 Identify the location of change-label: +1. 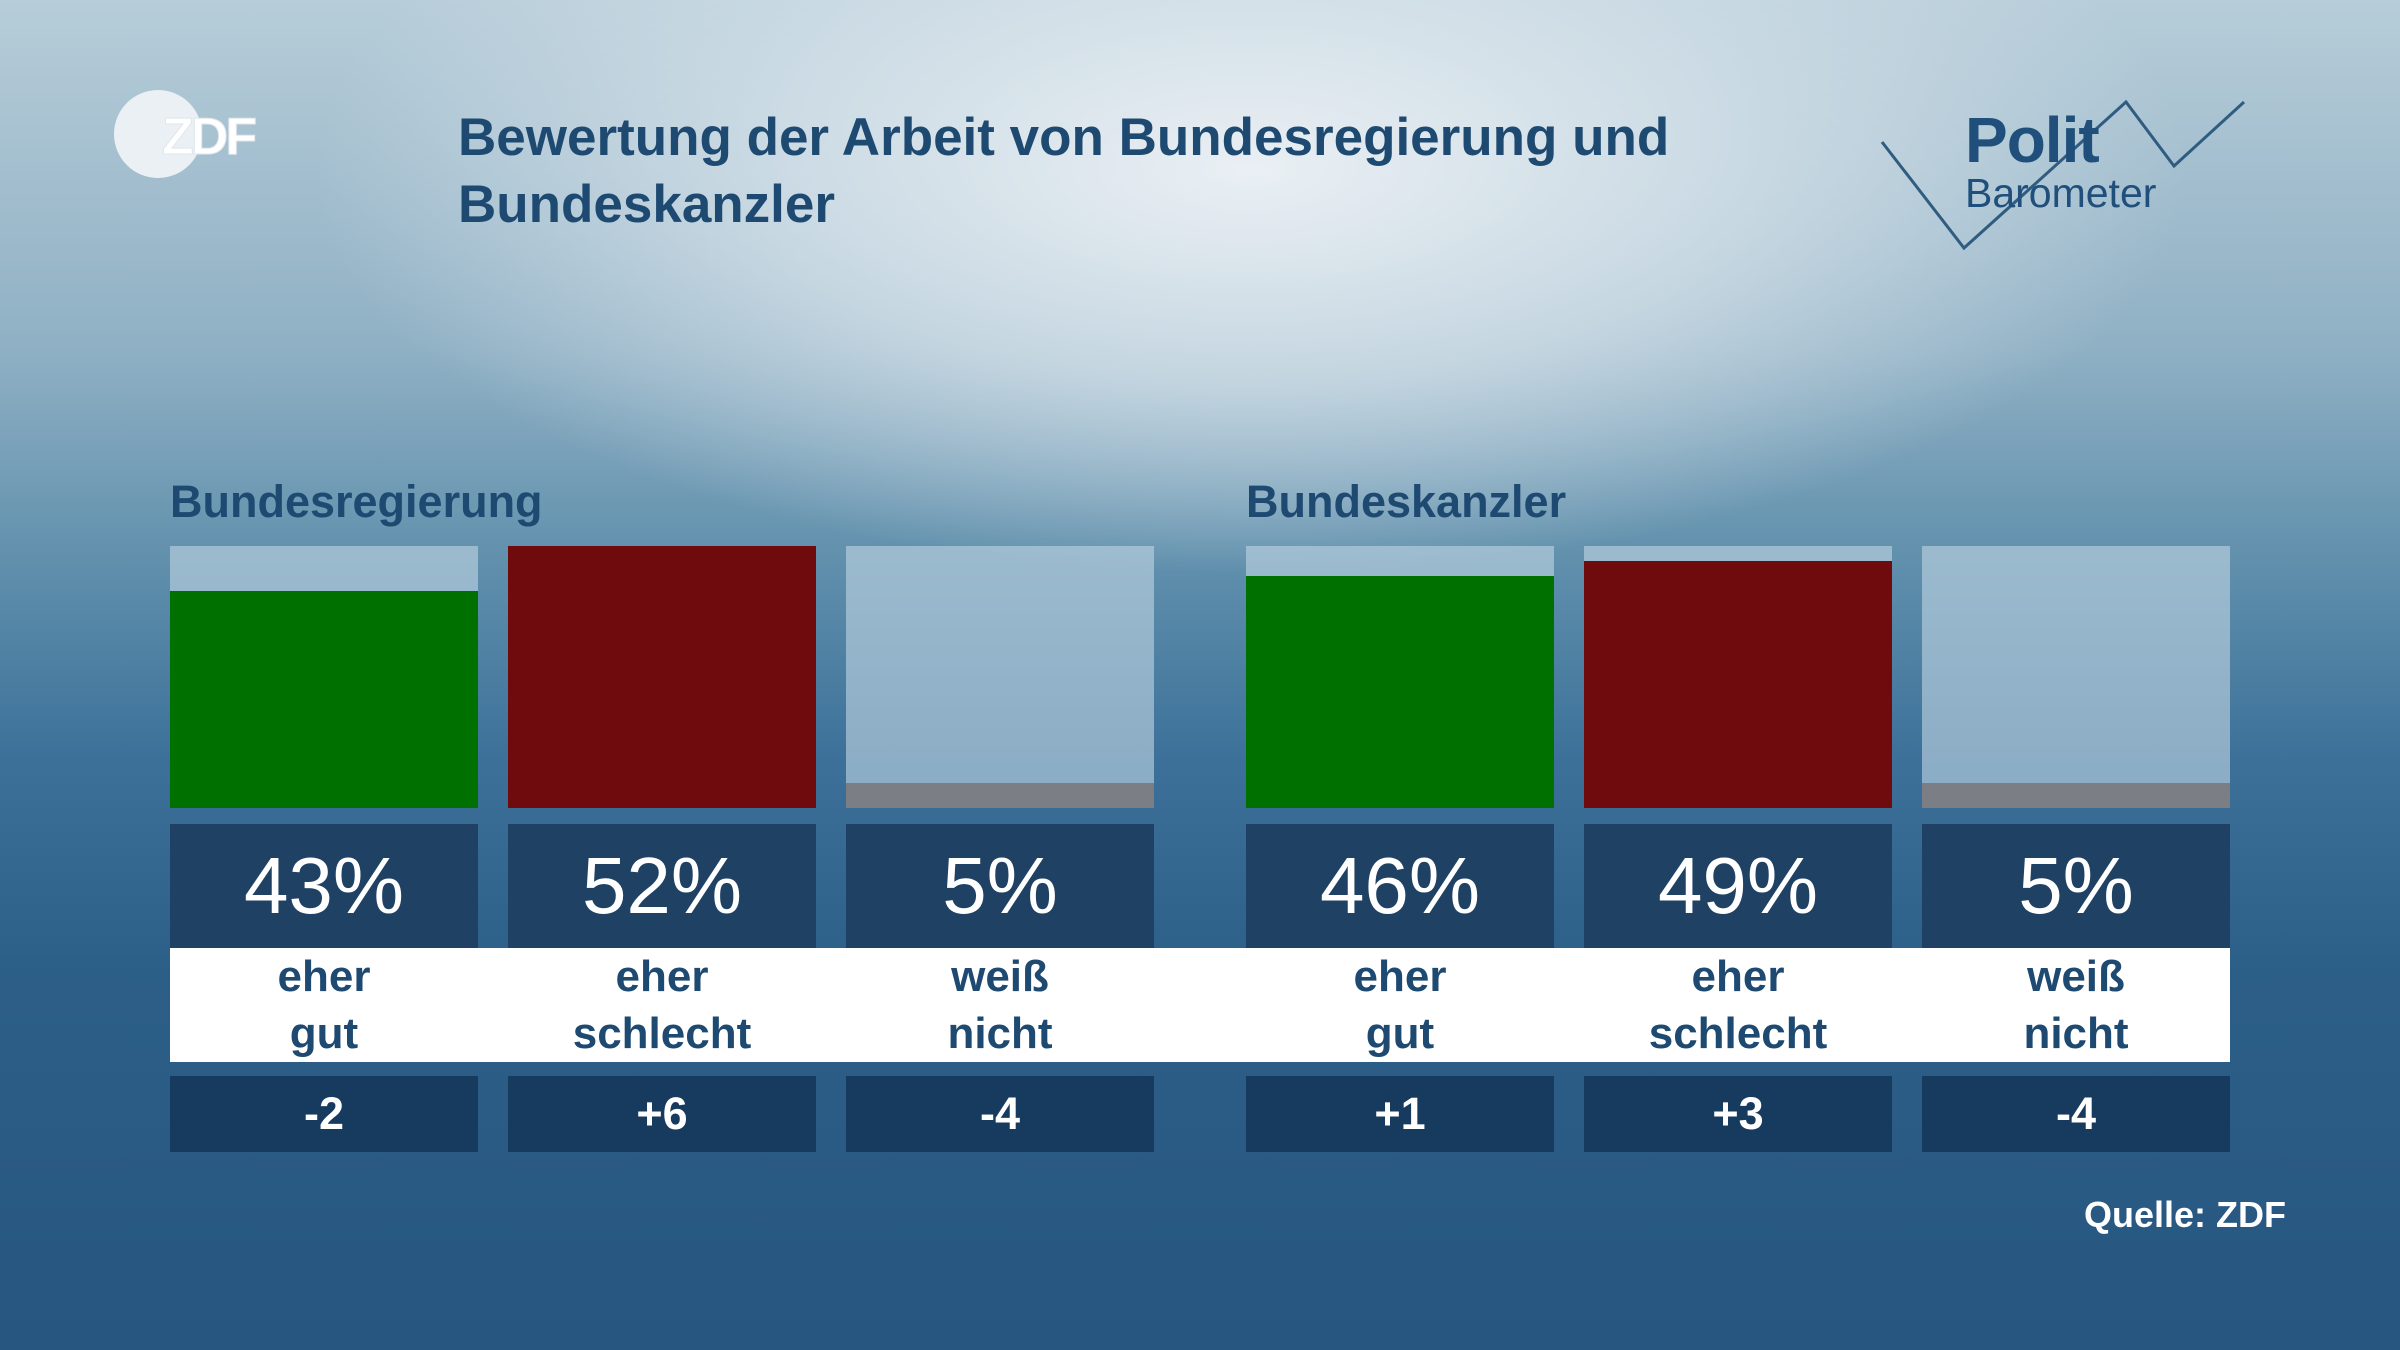
(1400, 1114).